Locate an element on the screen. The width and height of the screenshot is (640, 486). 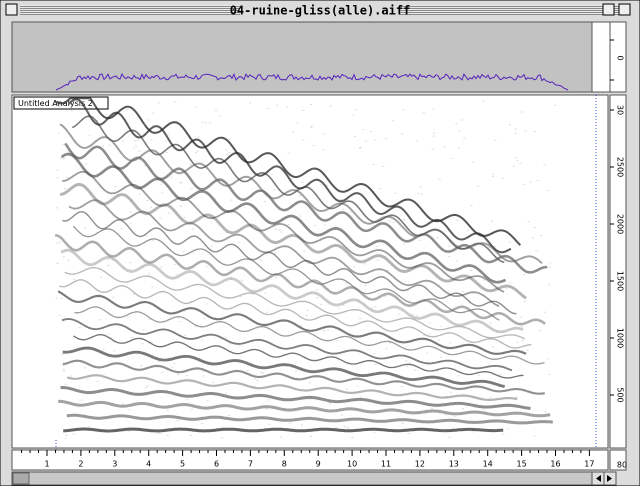
zoom-box is located at coordinates (608, 9).